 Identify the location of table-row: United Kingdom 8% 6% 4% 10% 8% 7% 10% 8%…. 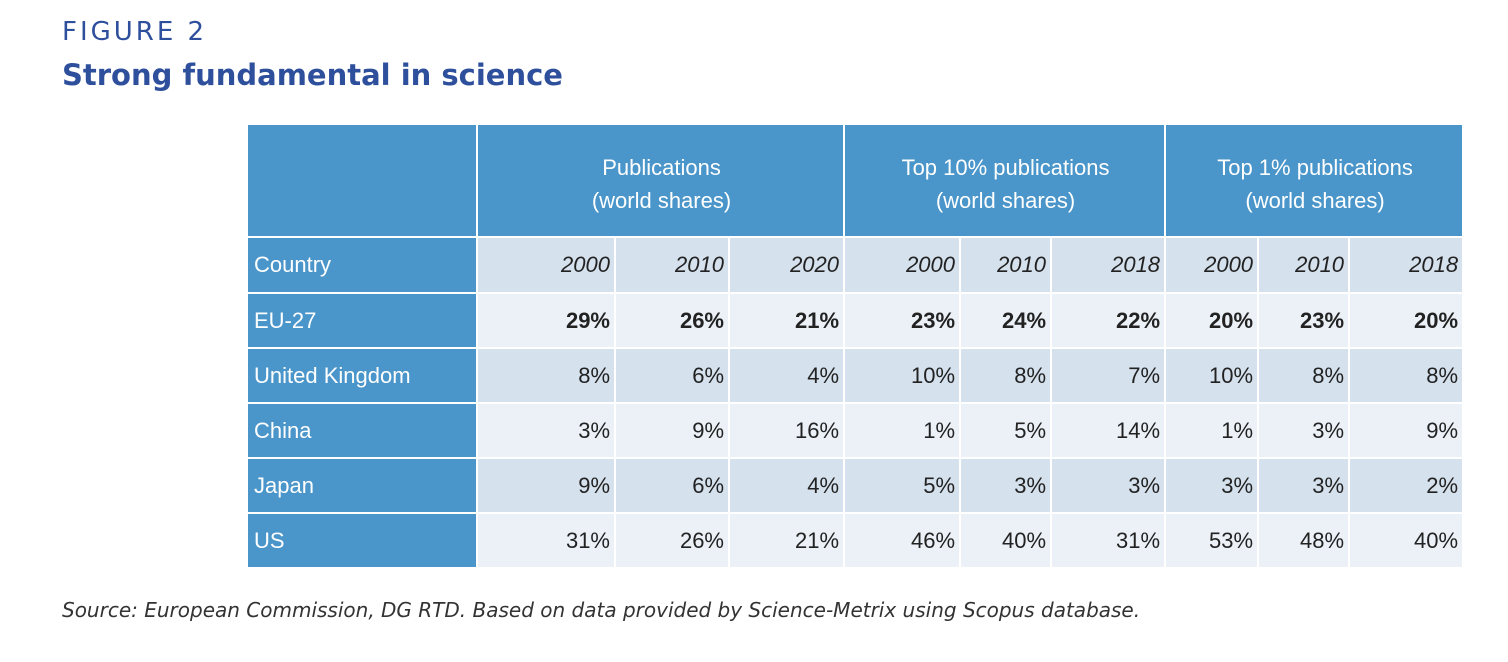
(855, 375).